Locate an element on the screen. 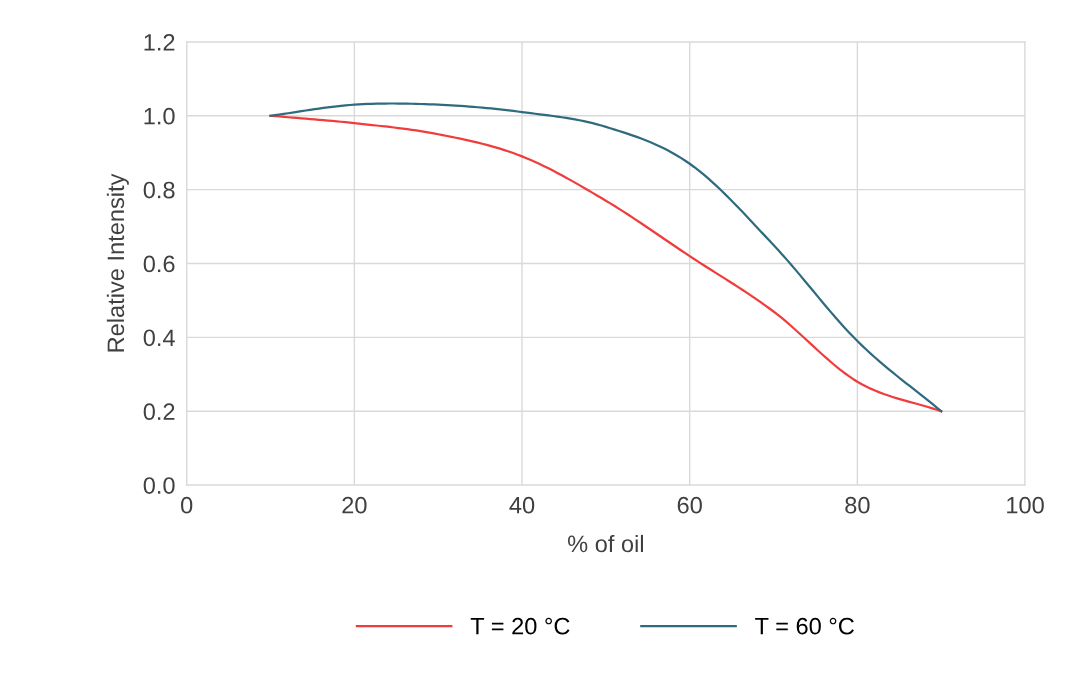  y-tick-label: 0.4 is located at coordinates (159, 338).